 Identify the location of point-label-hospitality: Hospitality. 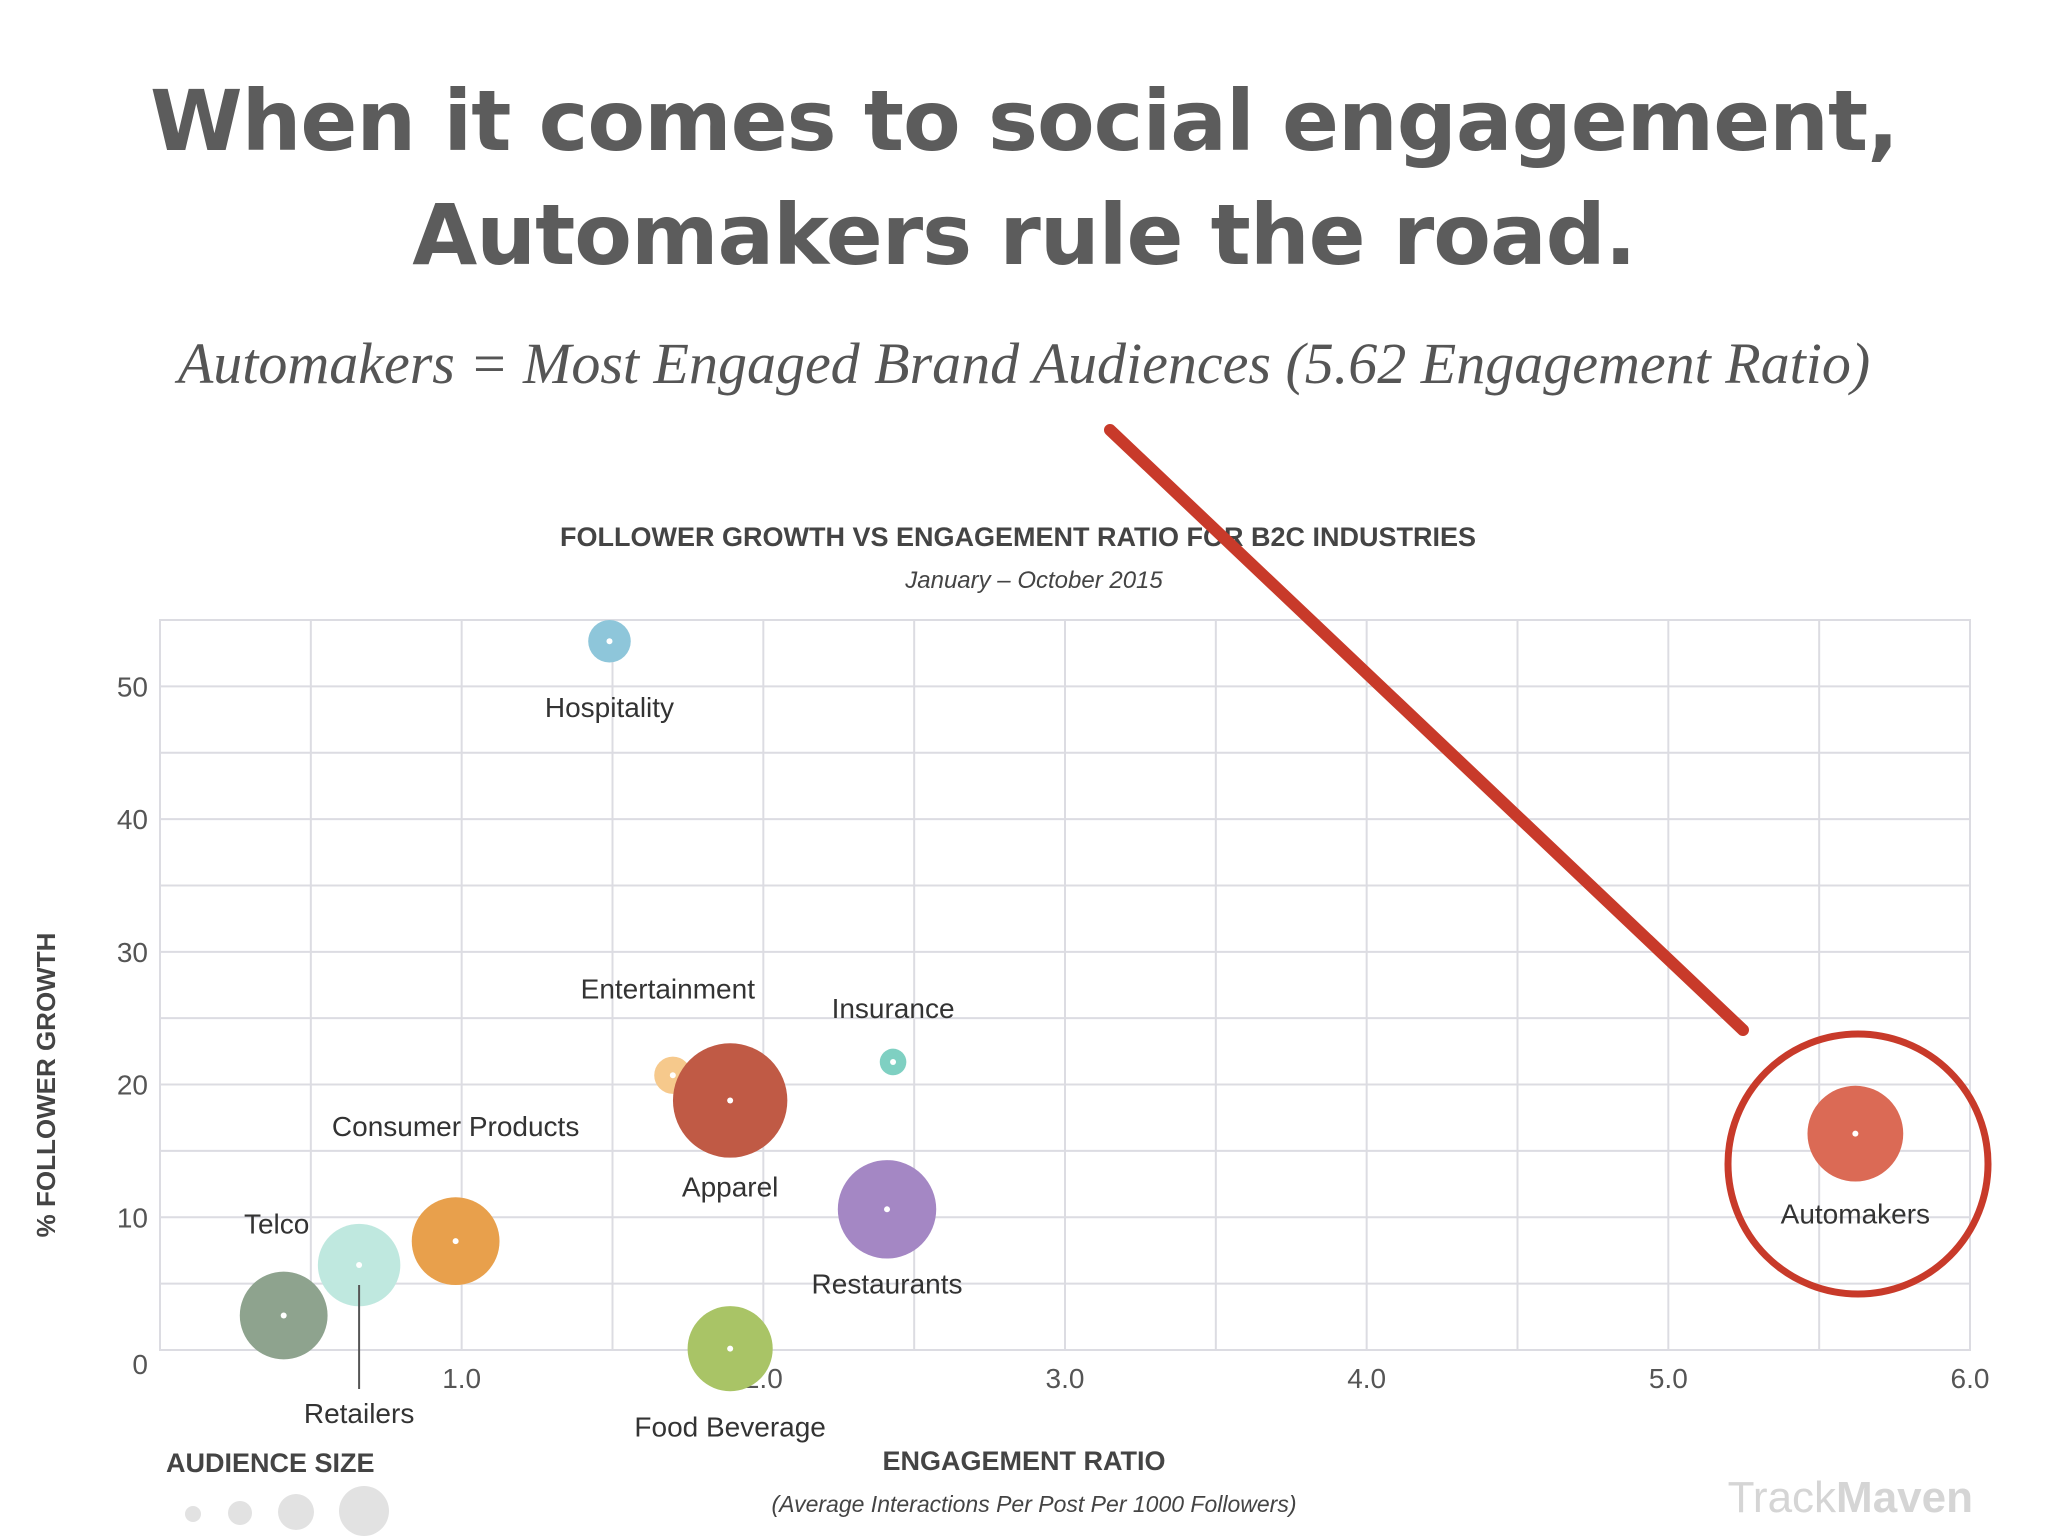
(609, 707).